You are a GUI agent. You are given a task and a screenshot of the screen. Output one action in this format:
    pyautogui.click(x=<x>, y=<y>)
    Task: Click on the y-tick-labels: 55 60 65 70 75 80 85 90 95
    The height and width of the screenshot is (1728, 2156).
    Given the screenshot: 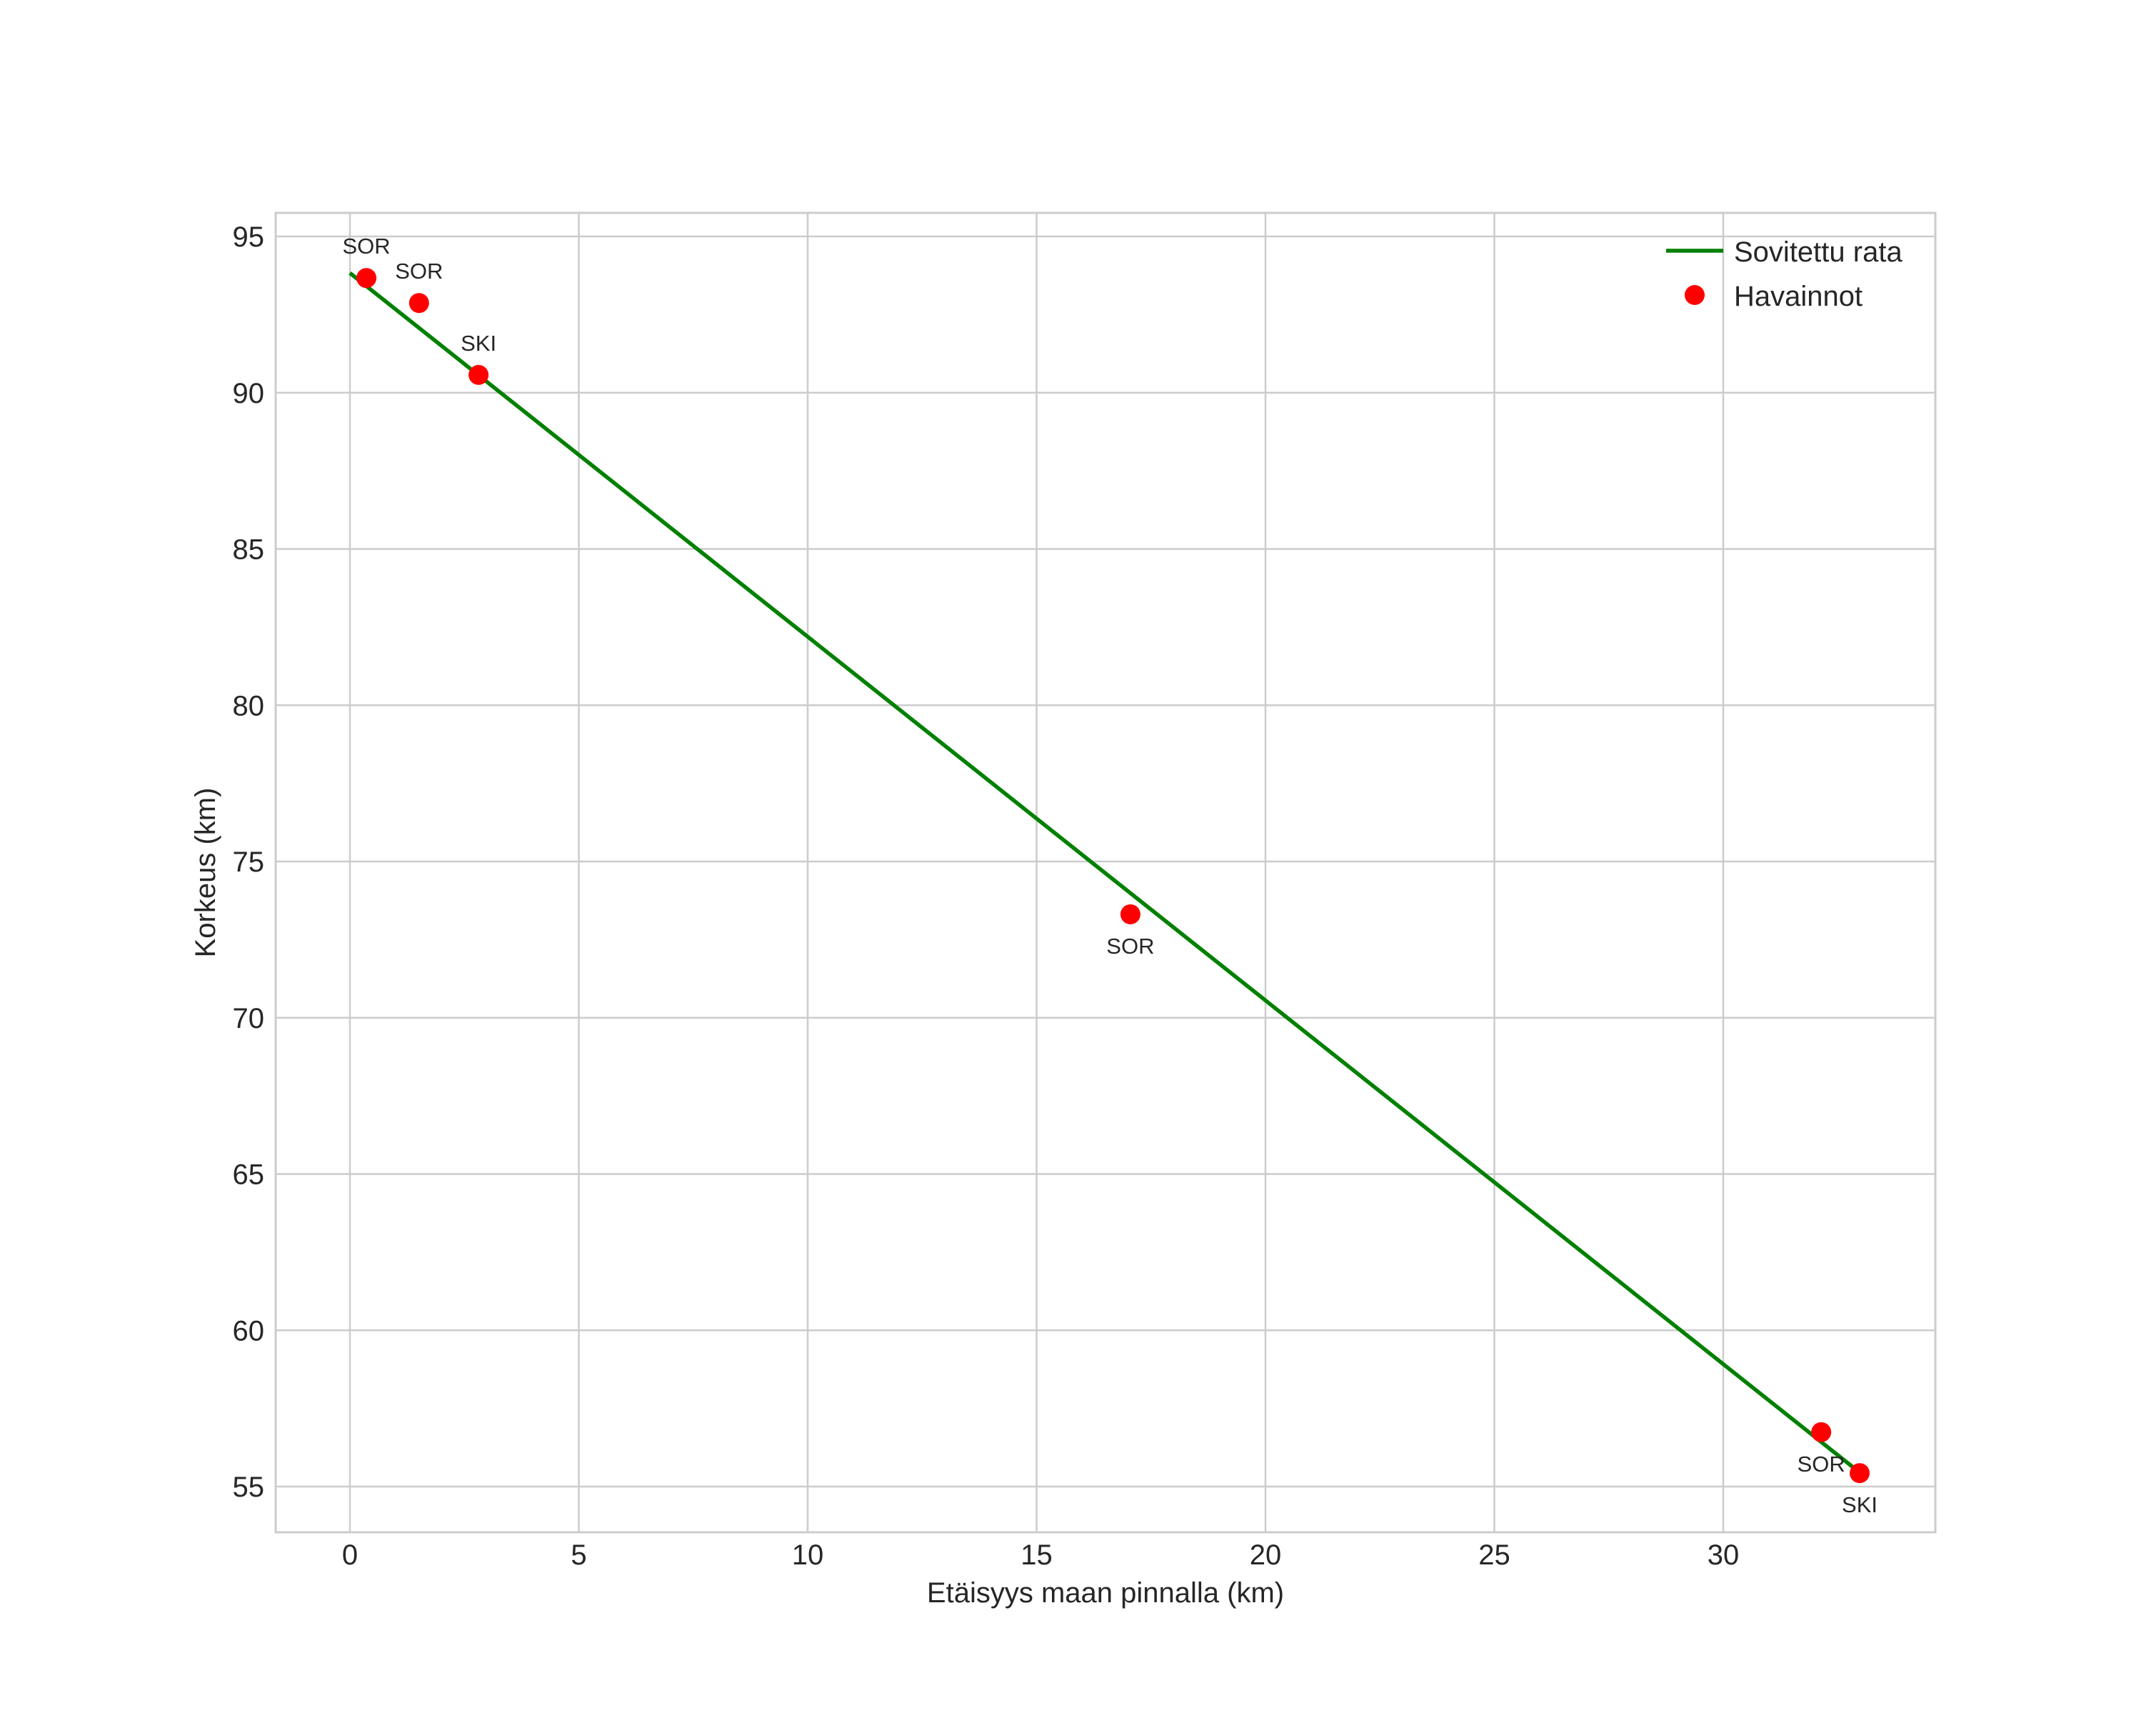 What is the action you would take?
    pyautogui.click(x=249, y=862)
    